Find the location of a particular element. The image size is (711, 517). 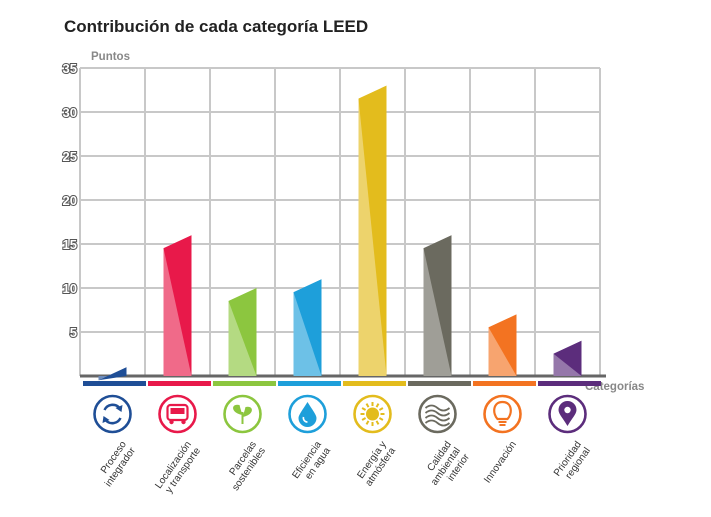

circular-arrows-icon is located at coordinates (112, 414).